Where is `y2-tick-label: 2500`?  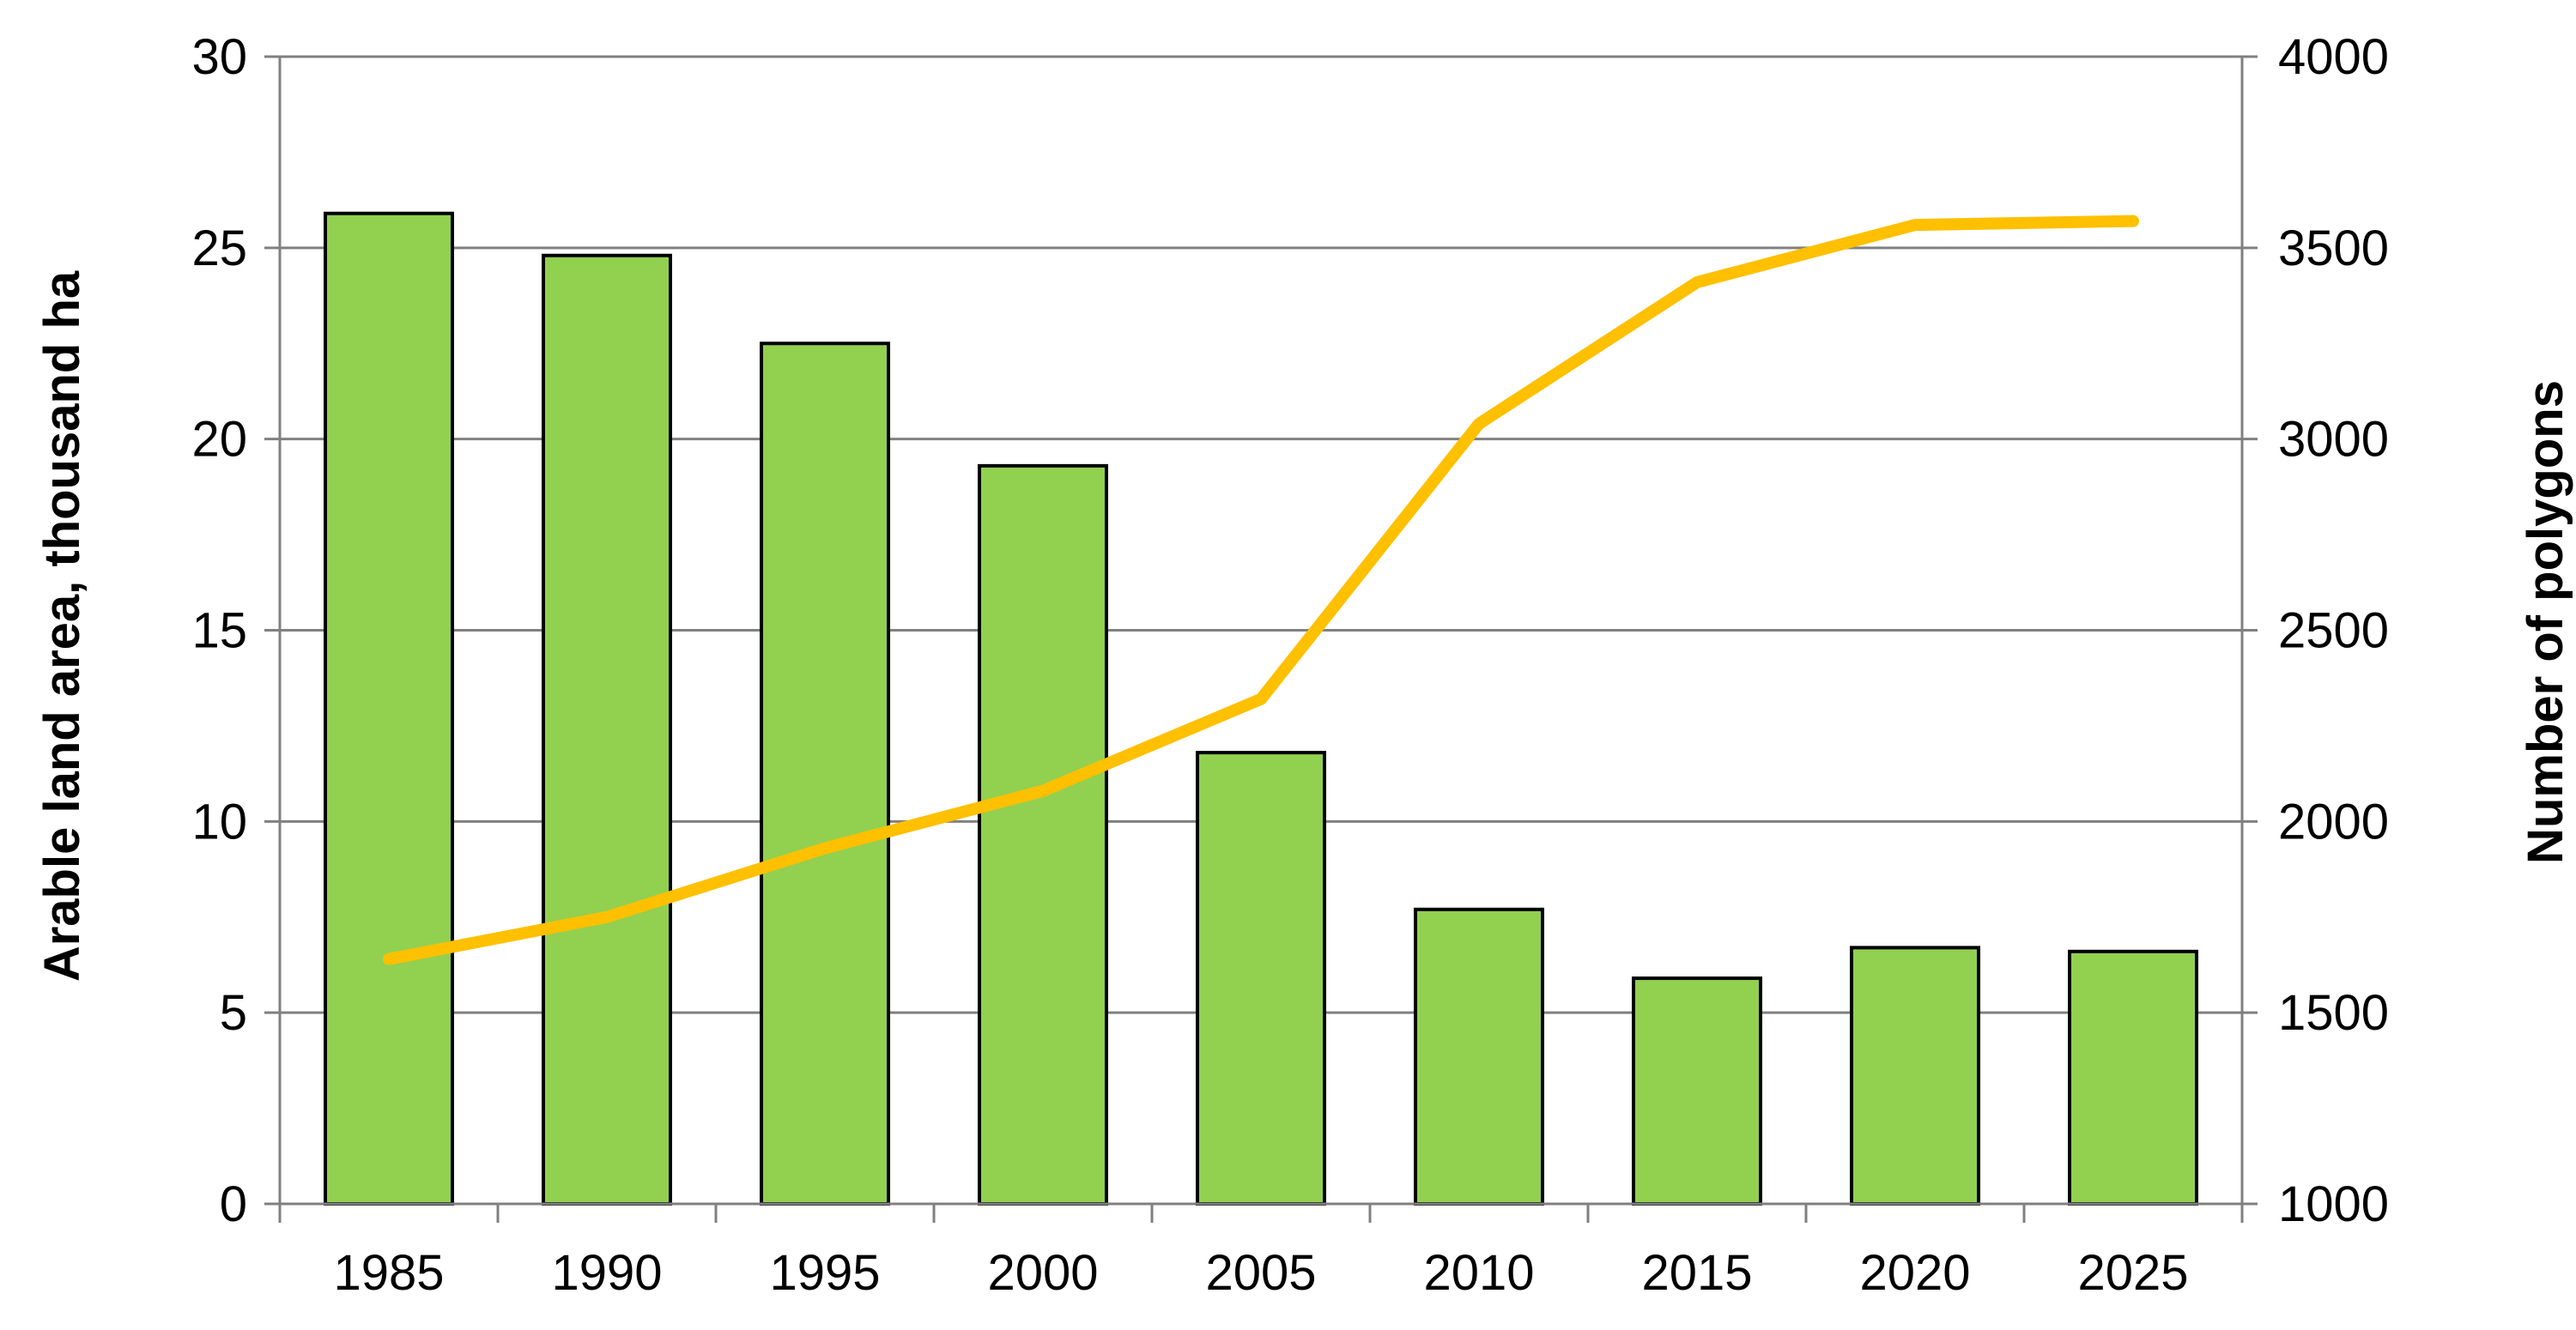 y2-tick-label: 2500 is located at coordinates (2333, 631).